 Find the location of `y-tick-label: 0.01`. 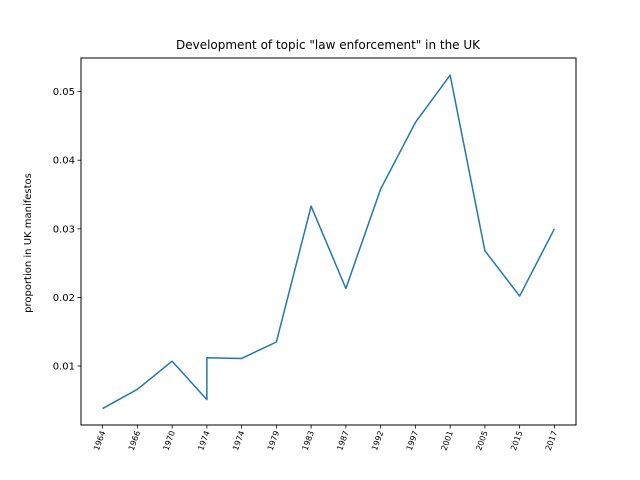

y-tick-label: 0.01 is located at coordinates (64, 367).